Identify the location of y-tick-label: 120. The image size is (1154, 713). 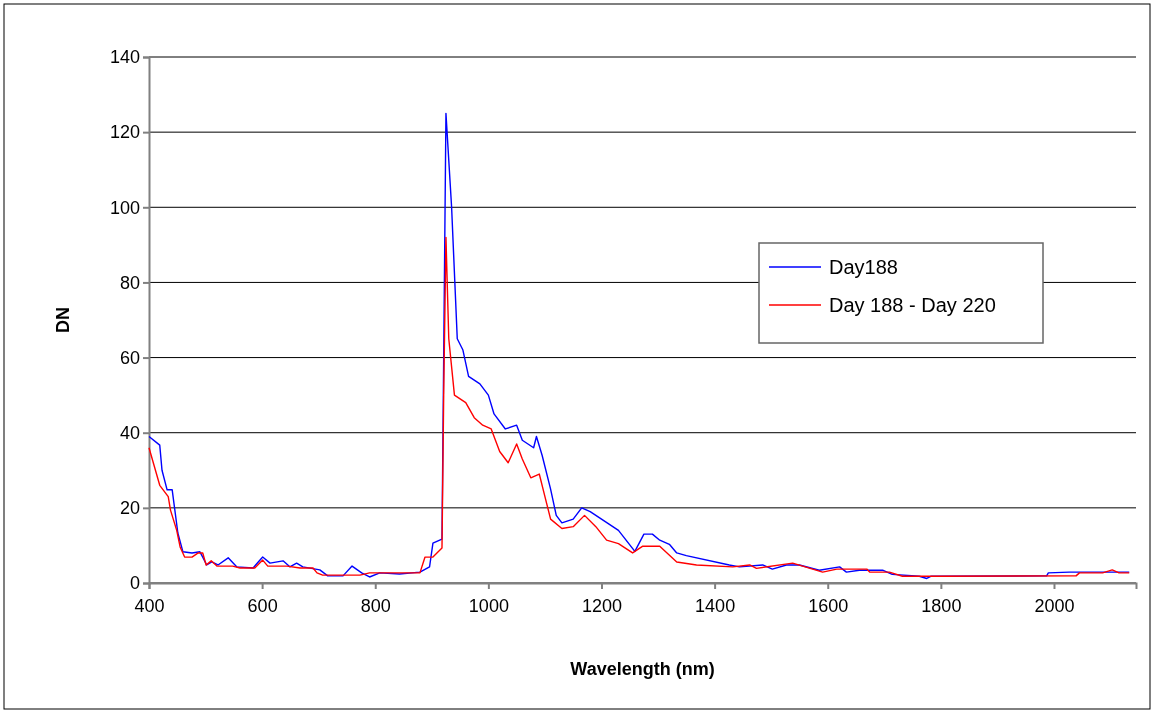
(124, 132).